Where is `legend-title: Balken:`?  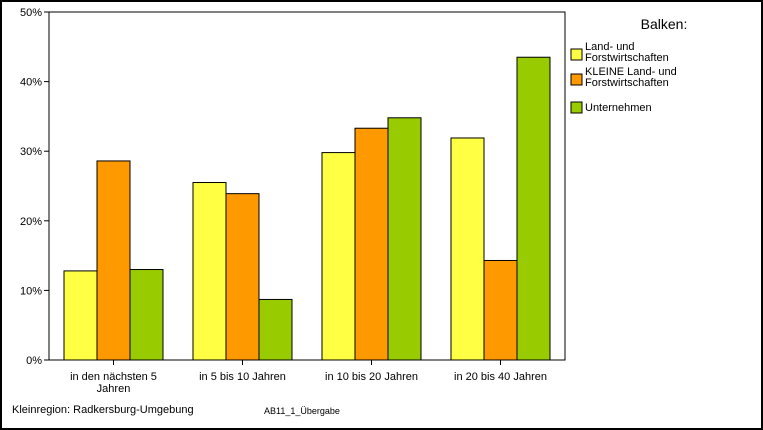 legend-title: Balken: is located at coordinates (664, 24).